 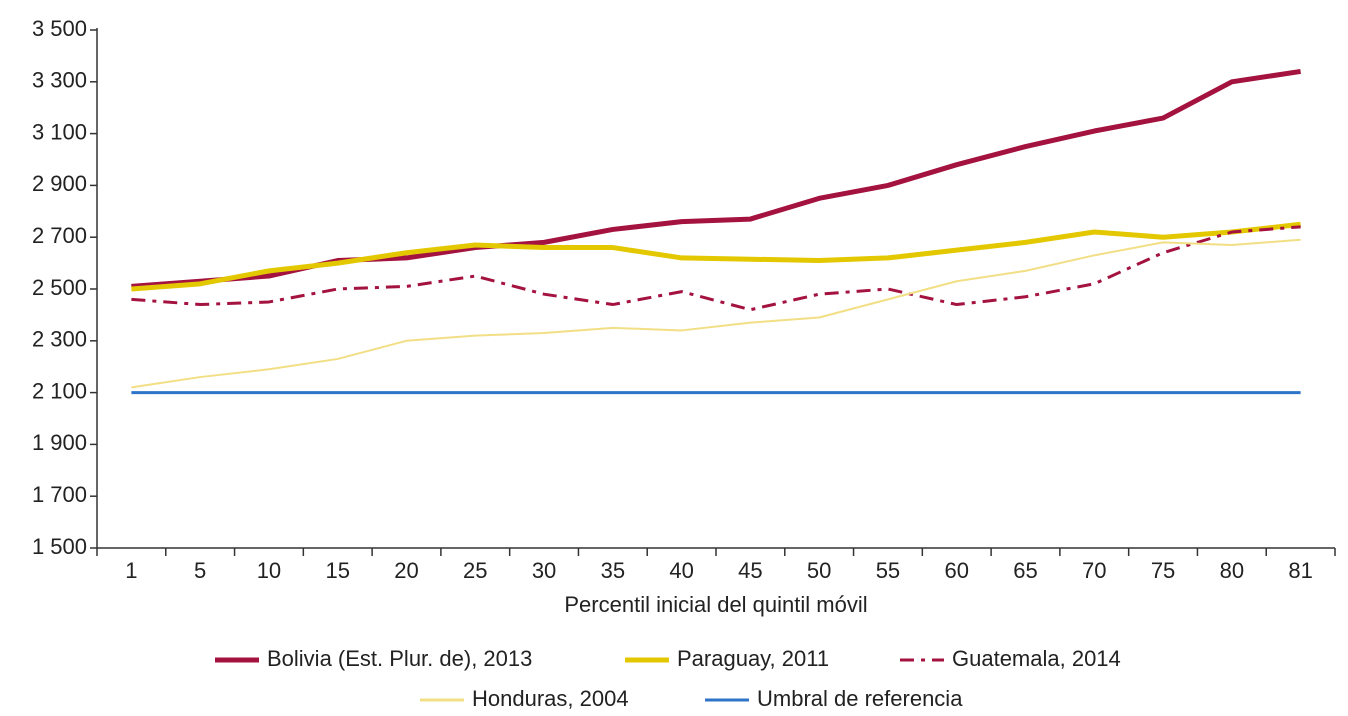 What do you see at coordinates (59, 131) in the screenshot?
I see `y-tick-label: 3 100` at bounding box center [59, 131].